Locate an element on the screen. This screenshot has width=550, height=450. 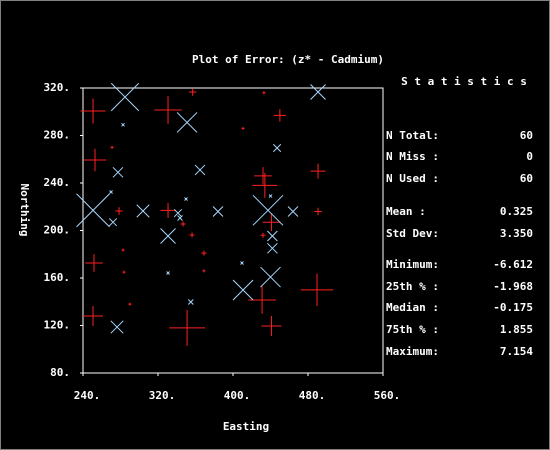
x-tick-label: 320. is located at coordinates (162, 395).